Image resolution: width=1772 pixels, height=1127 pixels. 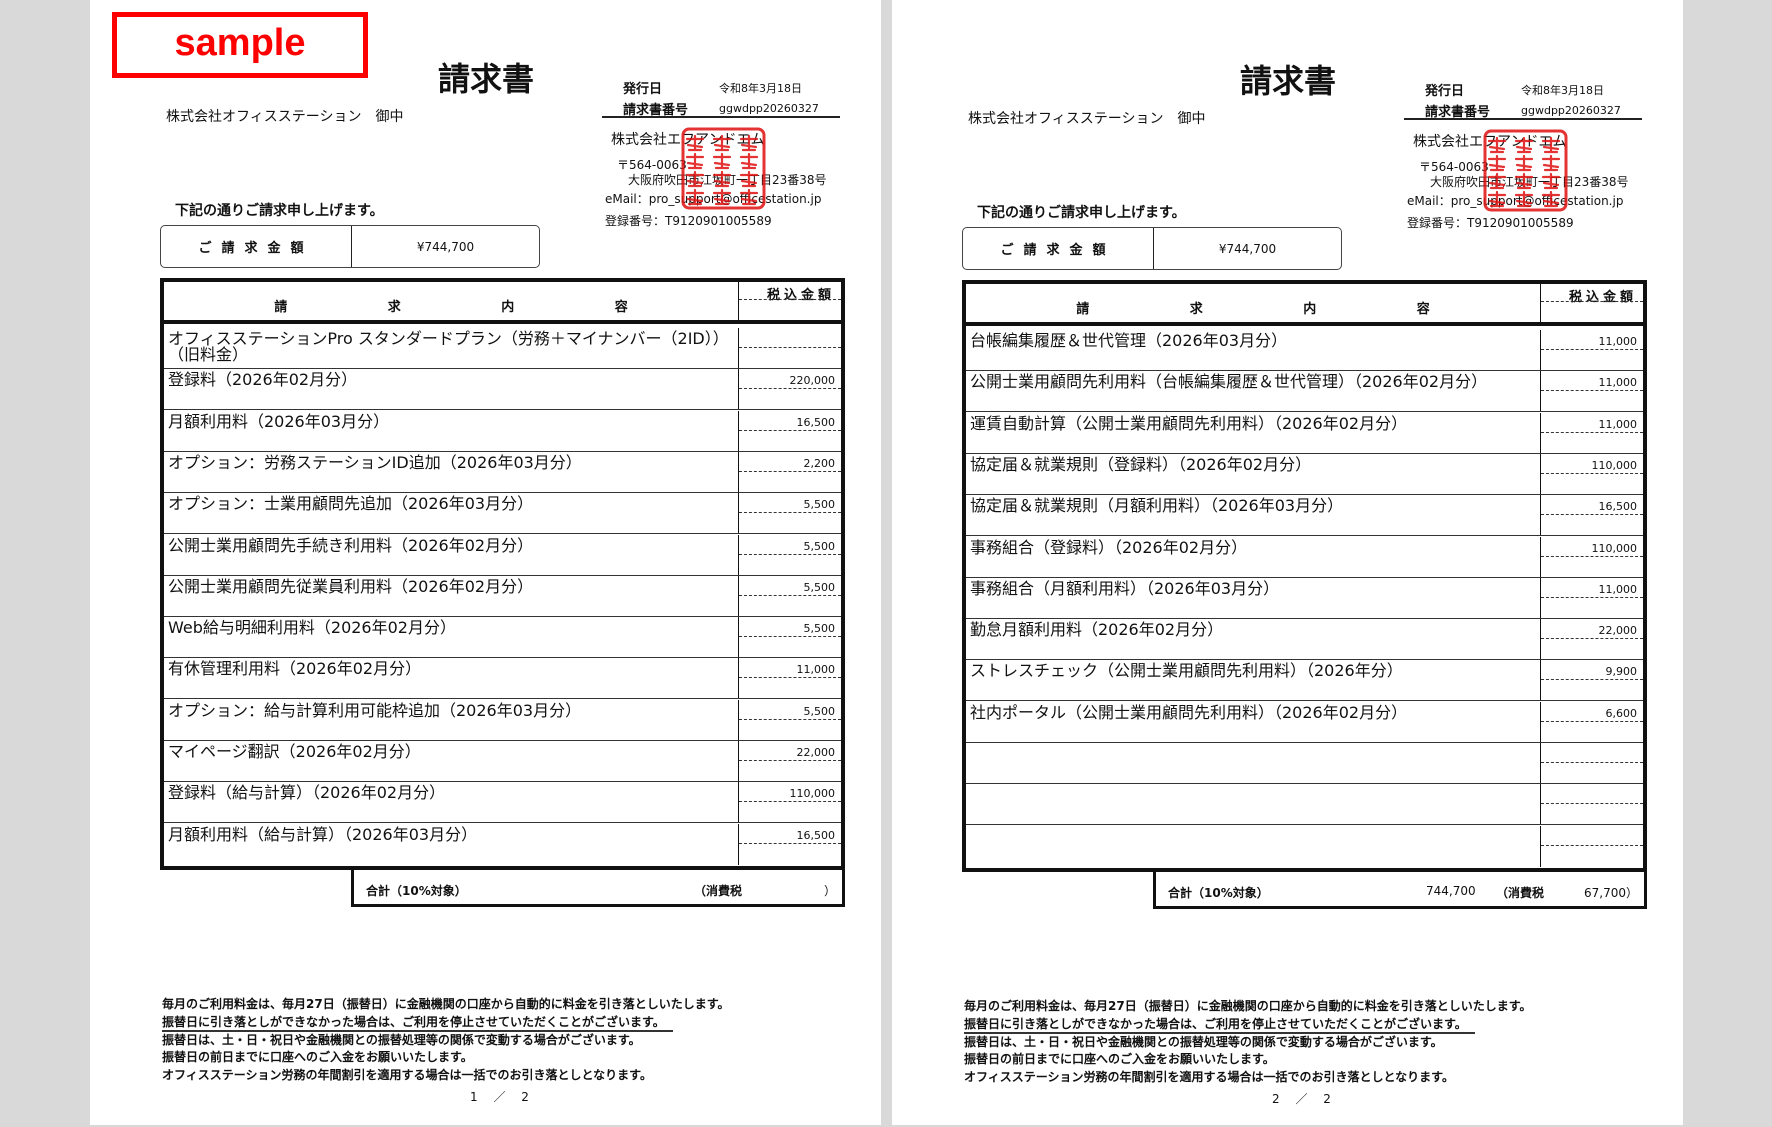 I want to click on item-description: 有休管理利用料（2026年02月分）, so click(x=295, y=669).